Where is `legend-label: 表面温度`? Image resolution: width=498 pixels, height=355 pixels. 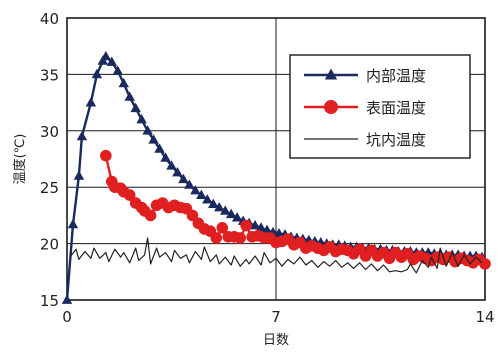
legend-label: 表面温度 is located at coordinates (396, 108).